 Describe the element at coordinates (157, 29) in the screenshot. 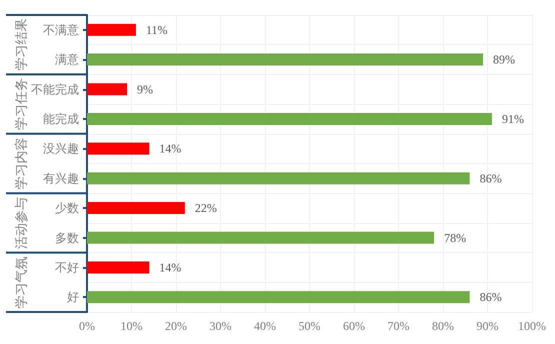

I see `data-label: 11%` at that location.